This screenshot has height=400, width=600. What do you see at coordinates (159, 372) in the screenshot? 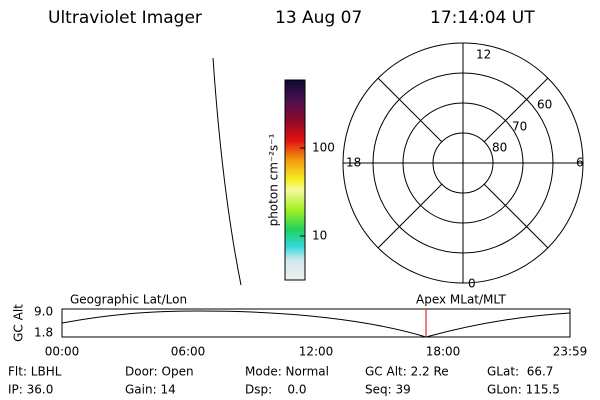
I see `info-field: Door: Open` at bounding box center [159, 372].